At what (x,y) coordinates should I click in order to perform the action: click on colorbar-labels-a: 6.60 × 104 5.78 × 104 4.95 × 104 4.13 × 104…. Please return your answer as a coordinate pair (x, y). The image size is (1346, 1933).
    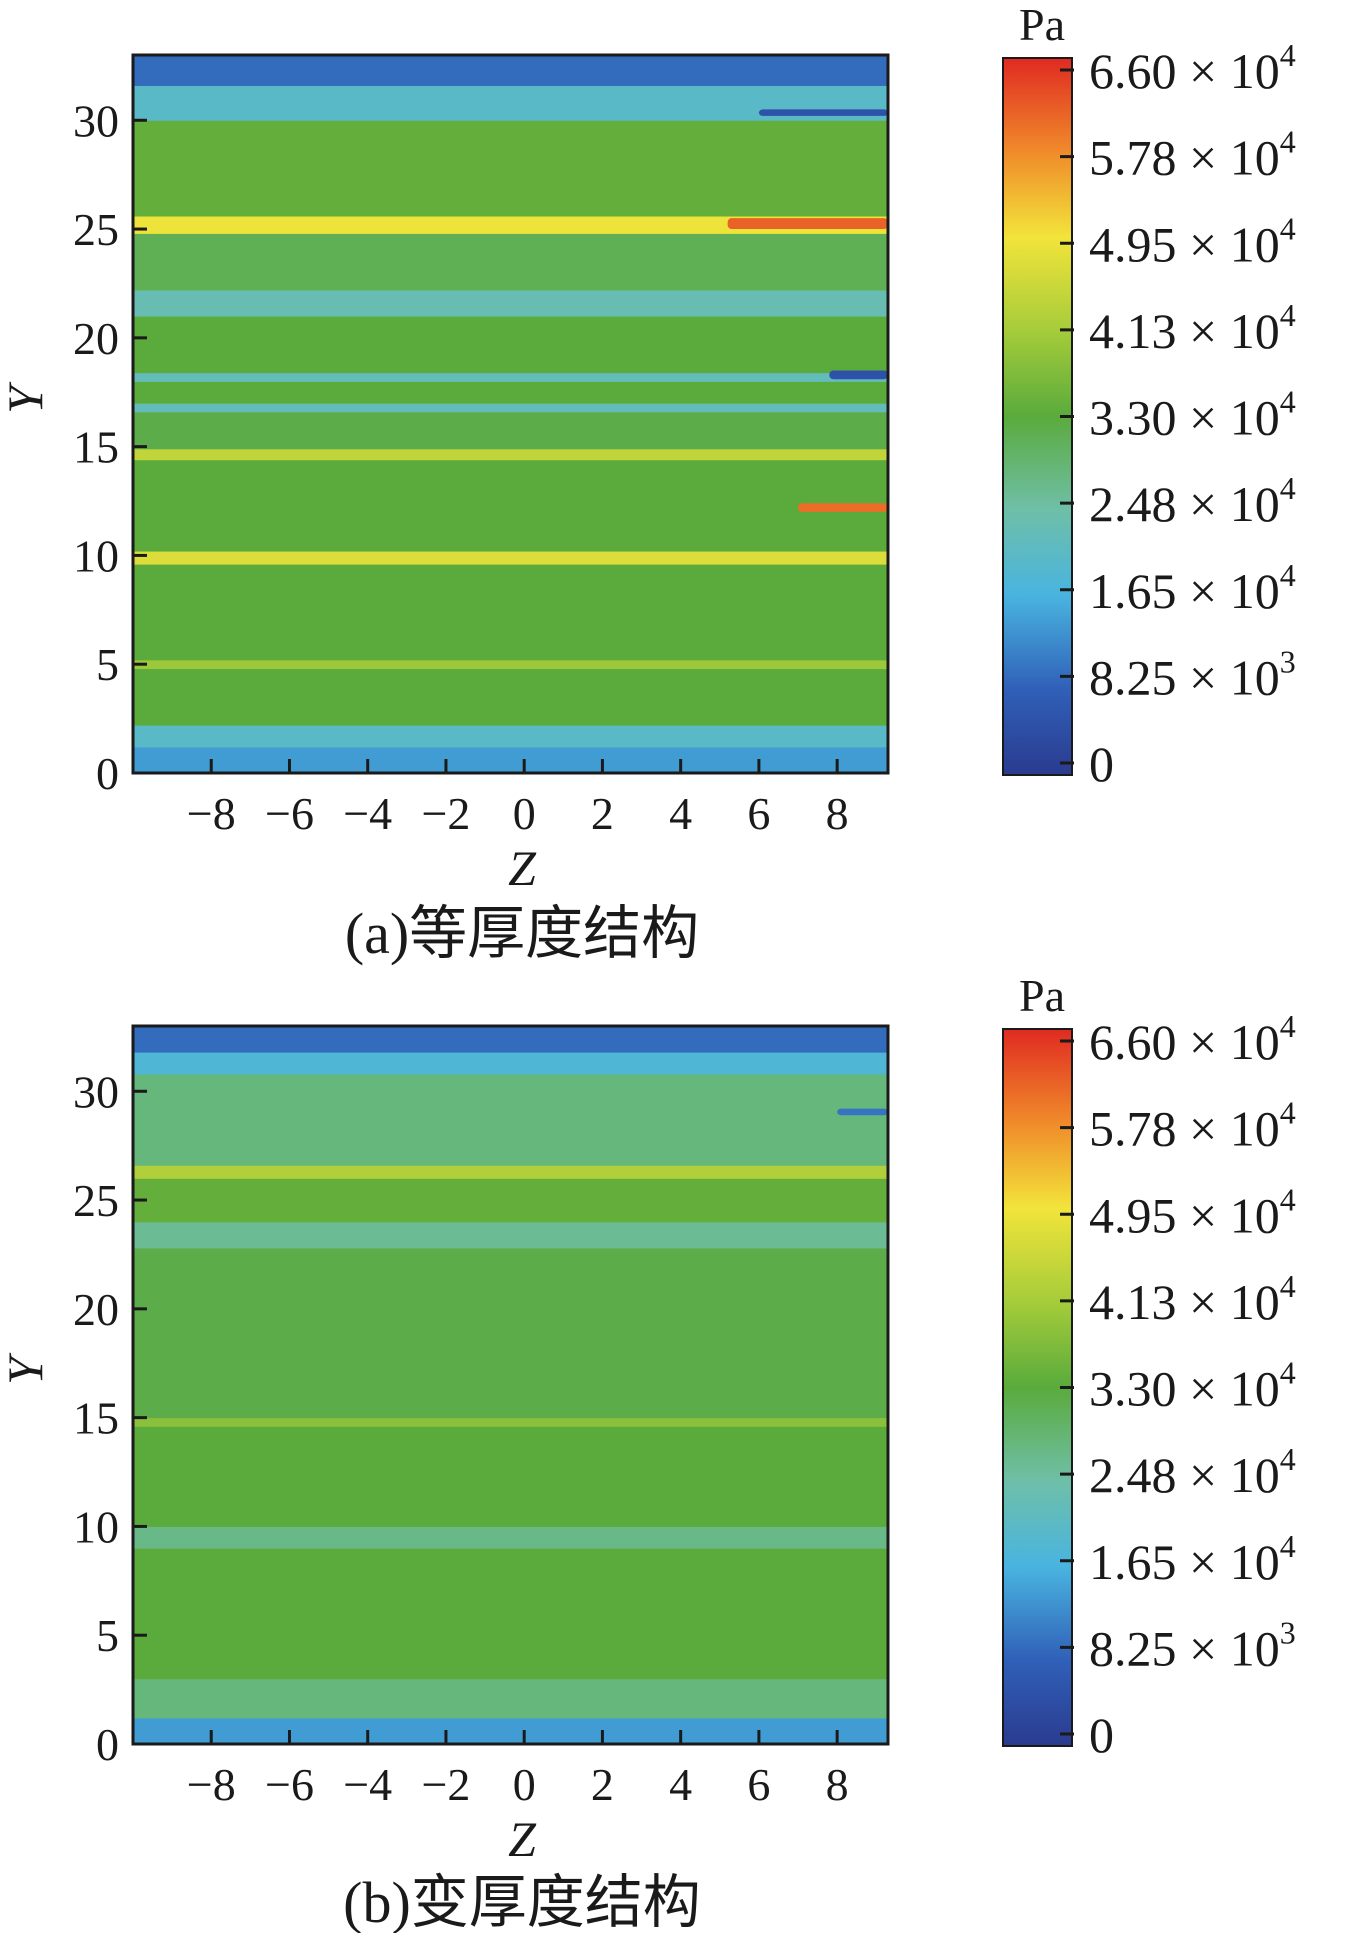
    Looking at the image, I should click on (1178, 414).